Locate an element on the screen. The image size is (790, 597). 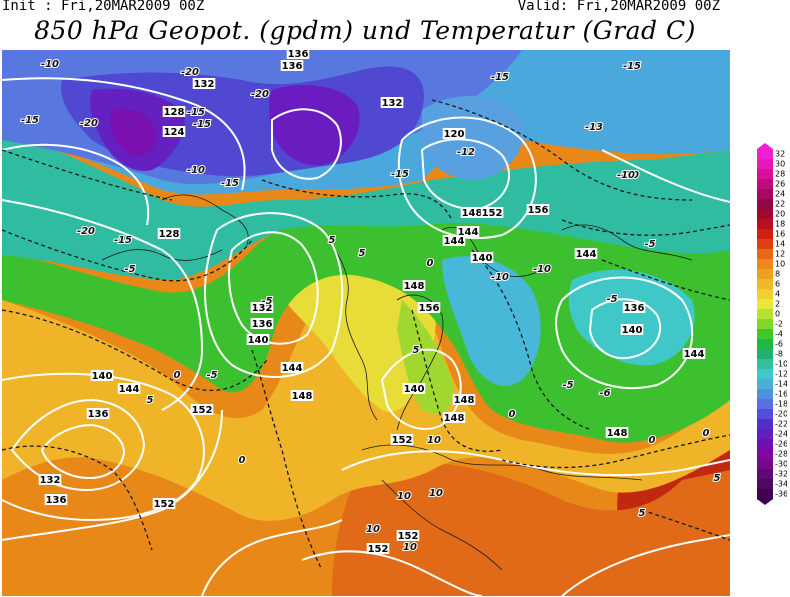
height-label: 156 is located at coordinates (538, 210).